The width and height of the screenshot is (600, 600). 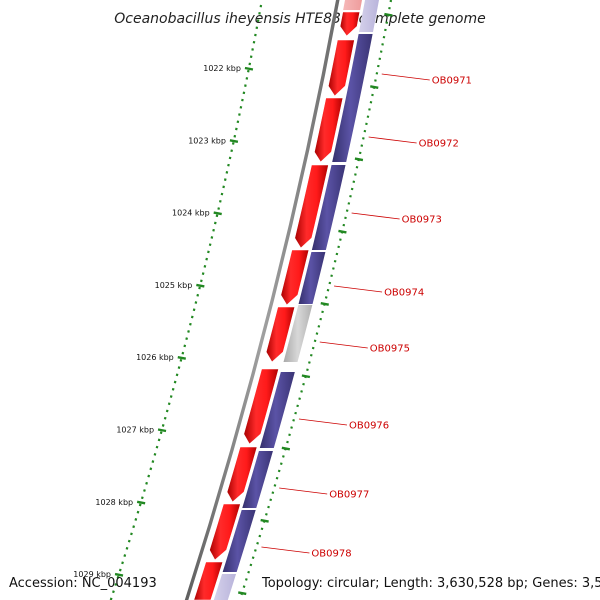 I want to click on major-tick-group: 1026 kbp, so click(x=161, y=357).